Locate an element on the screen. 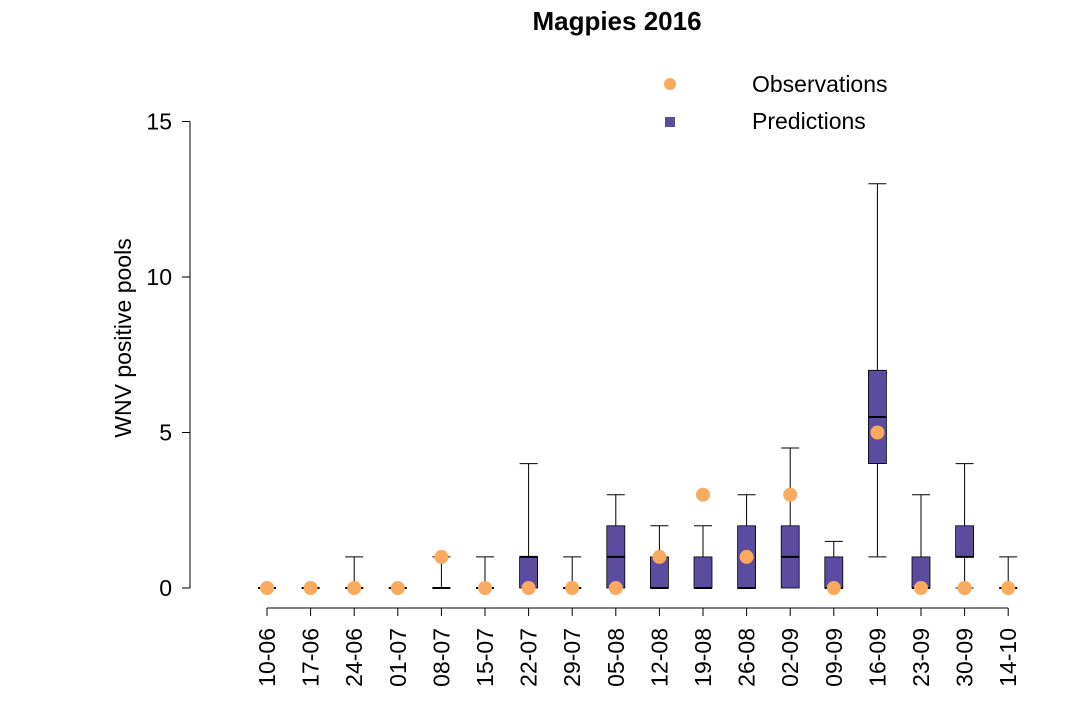 Image resolution: width=1080 pixels, height=706 pixels. chart-title: Magpies 2016 is located at coordinates (616, 21).